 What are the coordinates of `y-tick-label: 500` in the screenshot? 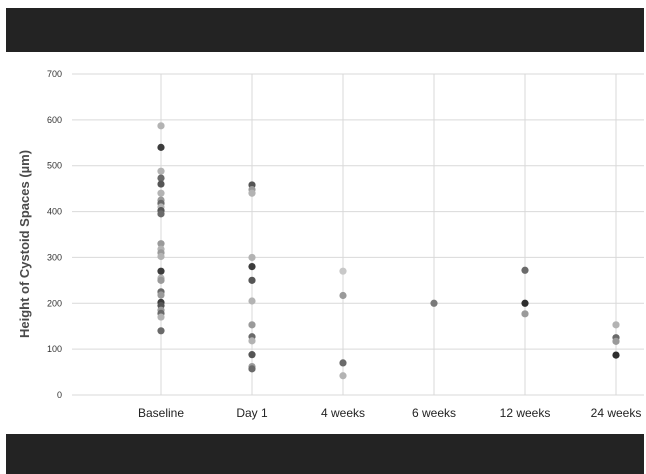 It's located at (54, 166).